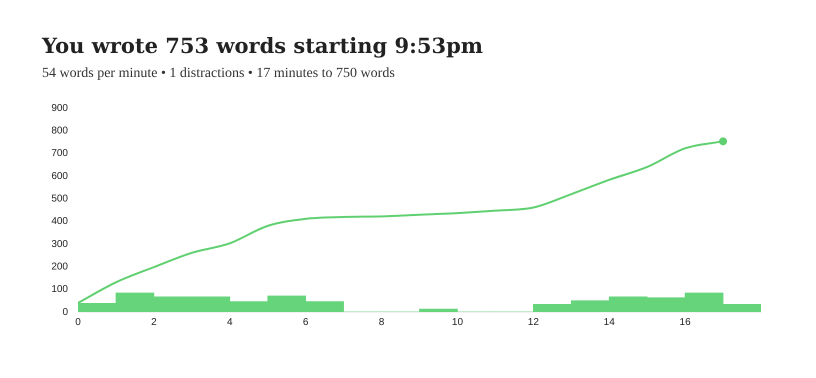 The height and width of the screenshot is (378, 816). What do you see at coordinates (59, 198) in the screenshot?
I see `y-tick-label: 500` at bounding box center [59, 198].